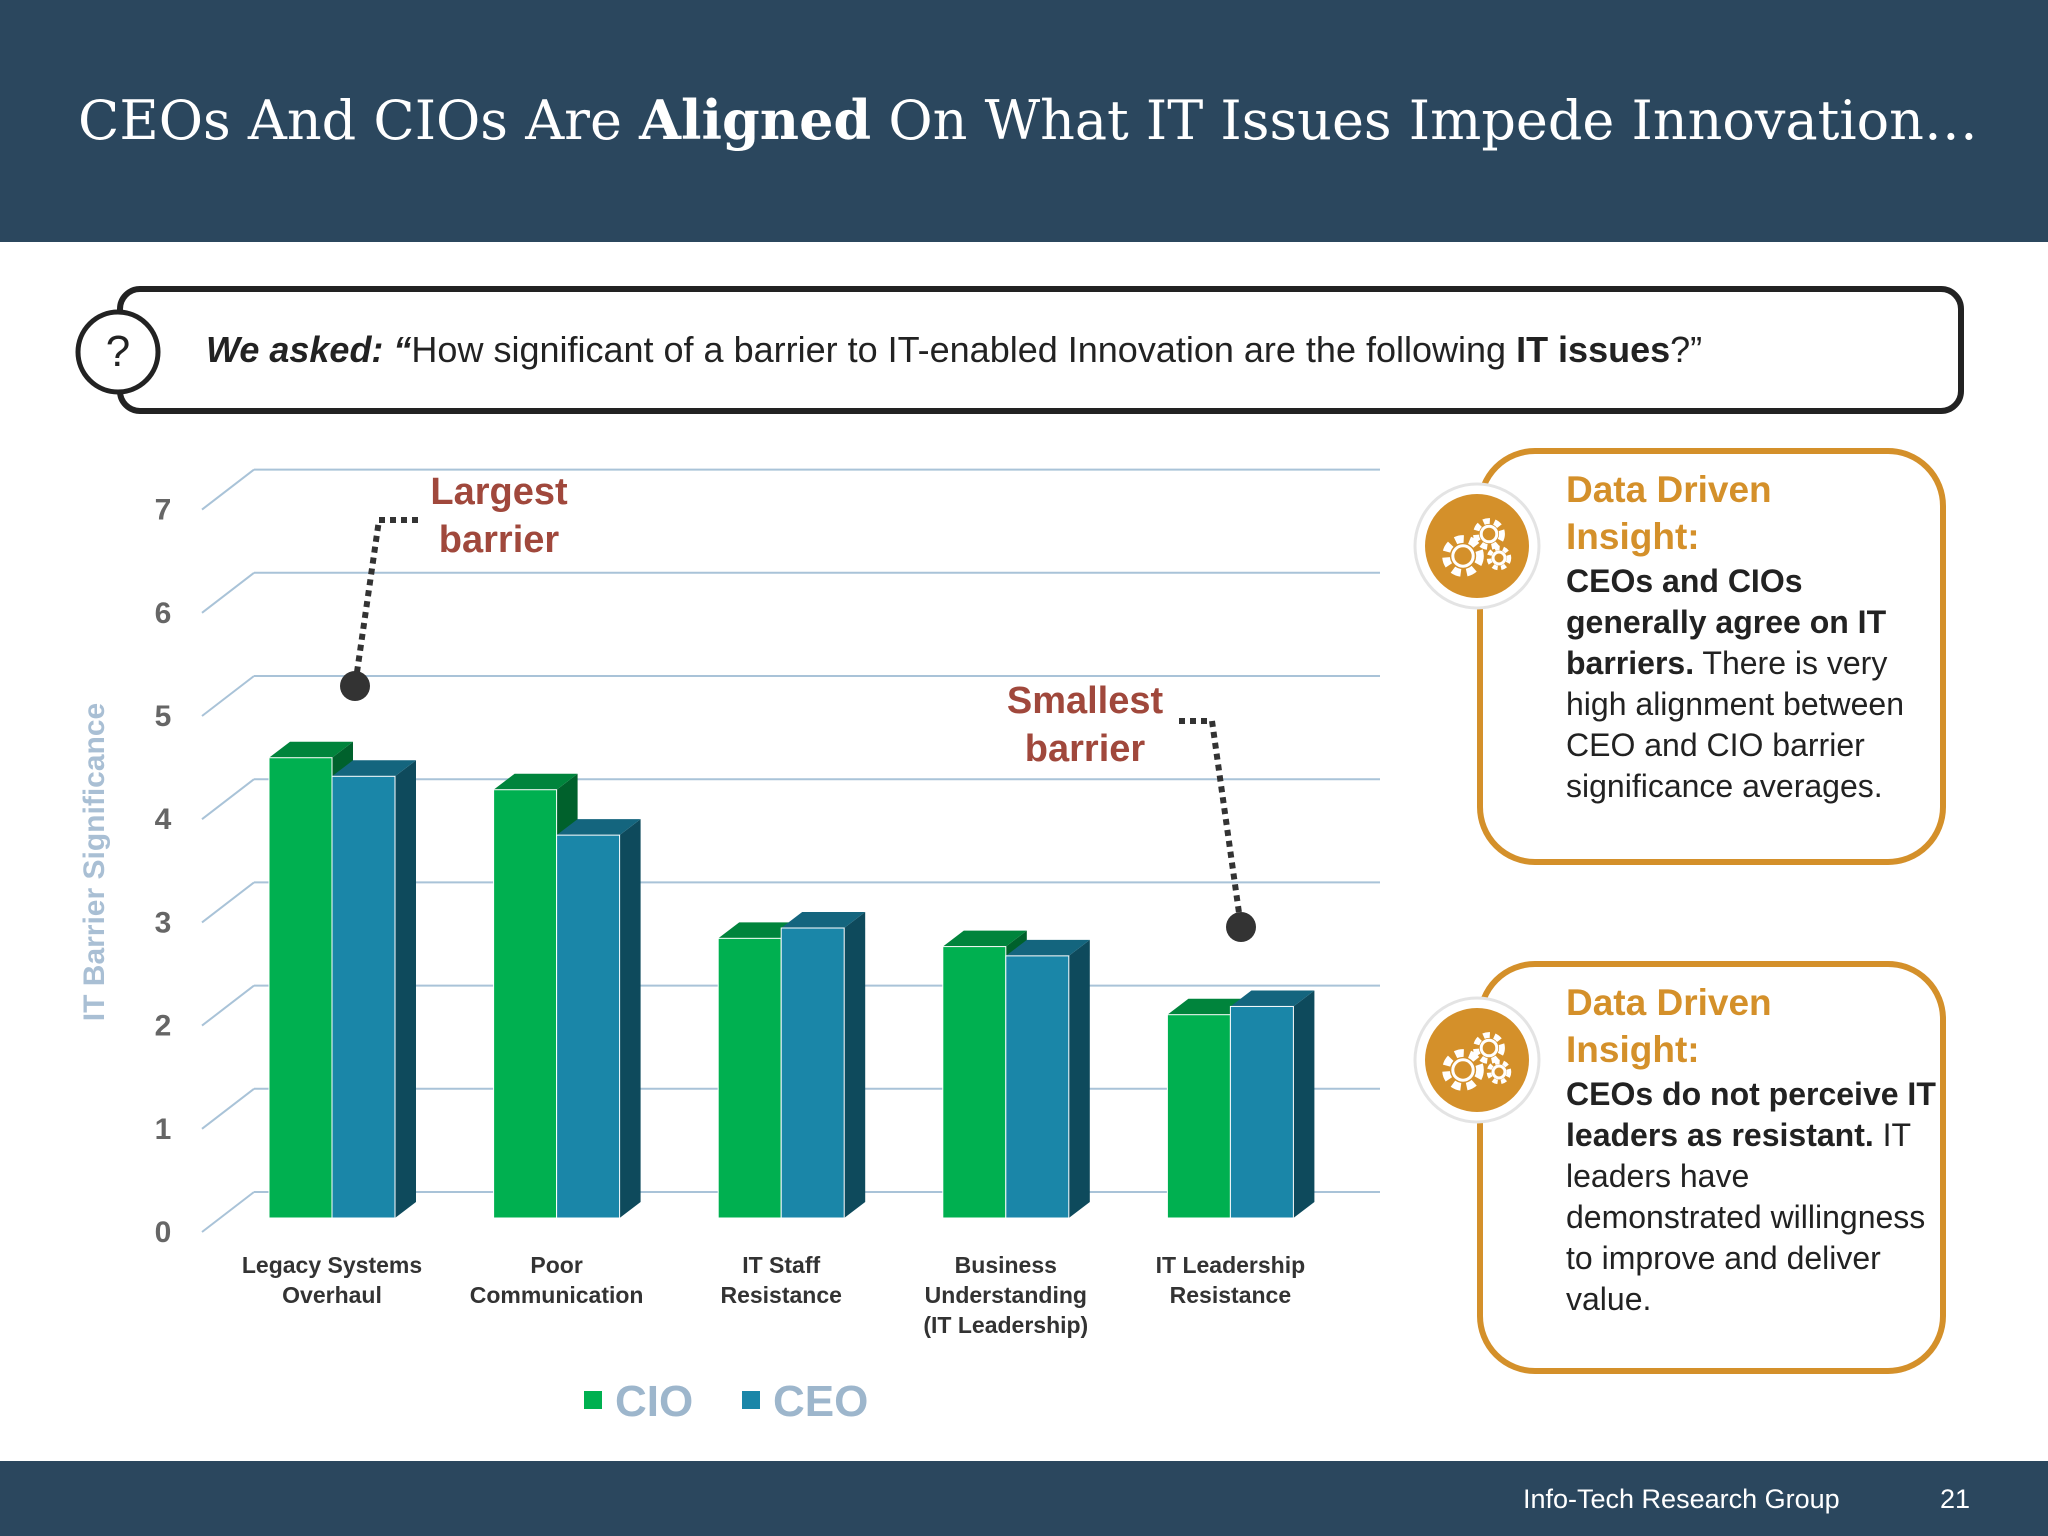 This screenshot has height=1536, width=2048. Describe the element at coordinates (1711, 911) in the screenshot. I see `insight-box` at that location.